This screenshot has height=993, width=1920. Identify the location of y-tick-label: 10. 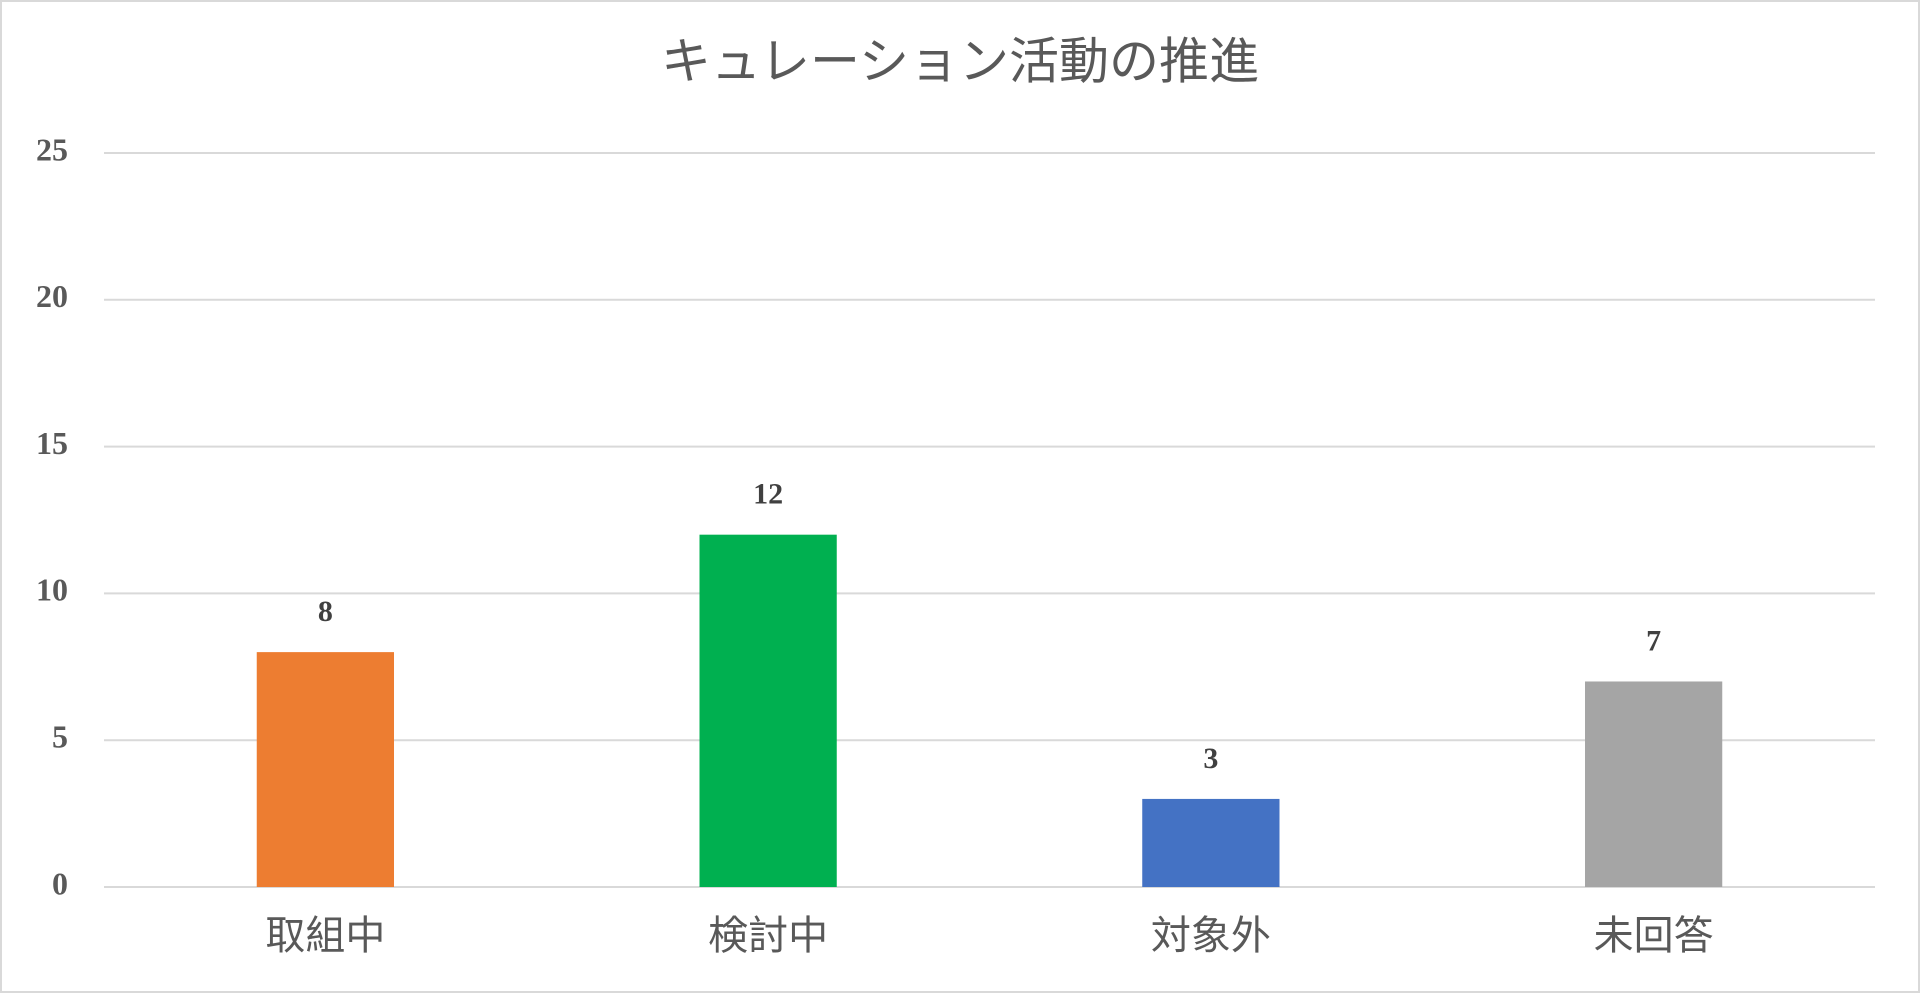
(52, 590).